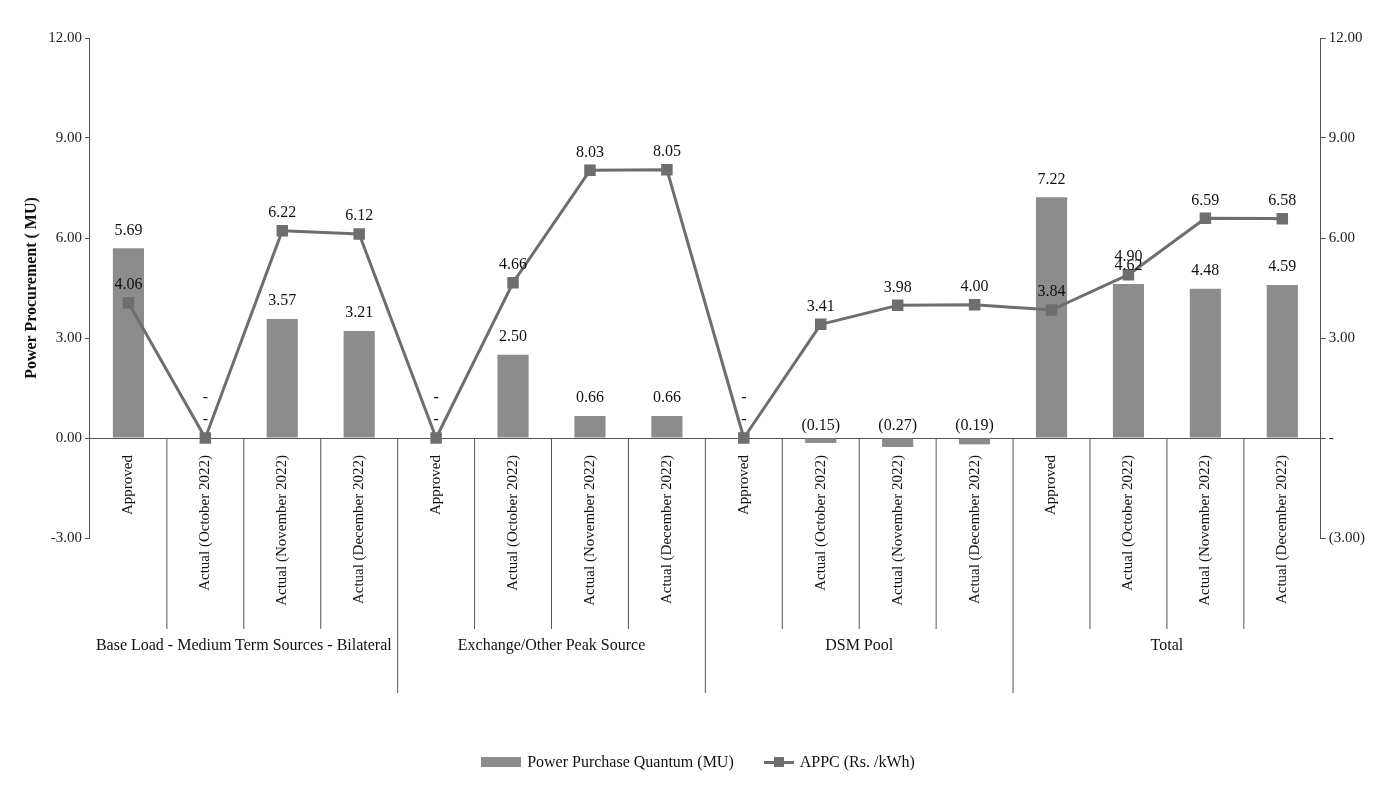 Image resolution: width=1398 pixels, height=809 pixels. Describe the element at coordinates (1347, 537) in the screenshot. I see `y2-tick-label: (3.00)` at that location.